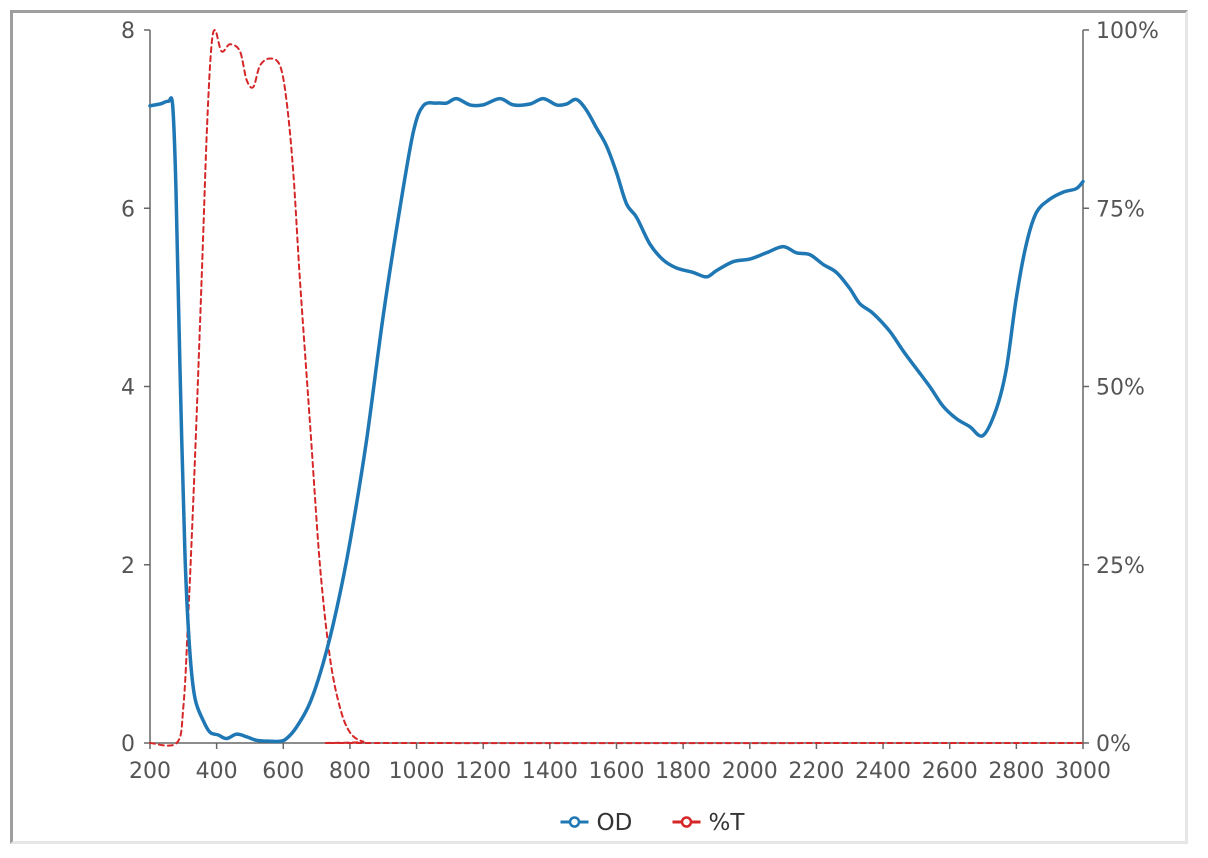 The image size is (1208, 858). Describe the element at coordinates (727, 823) in the screenshot. I see `legend-label: %T` at that location.